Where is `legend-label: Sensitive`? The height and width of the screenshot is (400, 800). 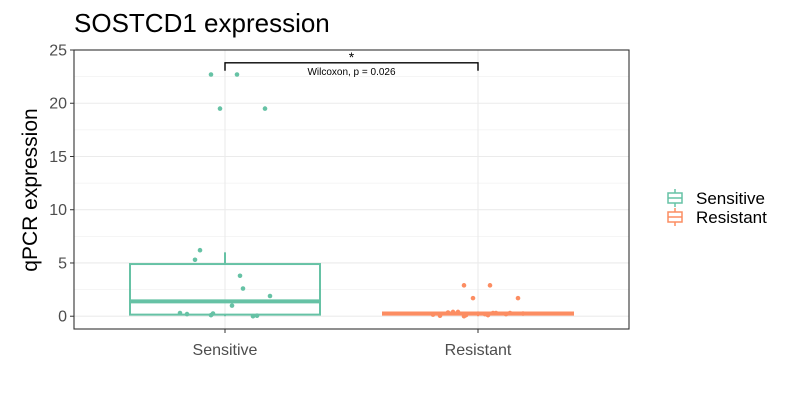
legend-label: Sensitive is located at coordinates (730, 198).